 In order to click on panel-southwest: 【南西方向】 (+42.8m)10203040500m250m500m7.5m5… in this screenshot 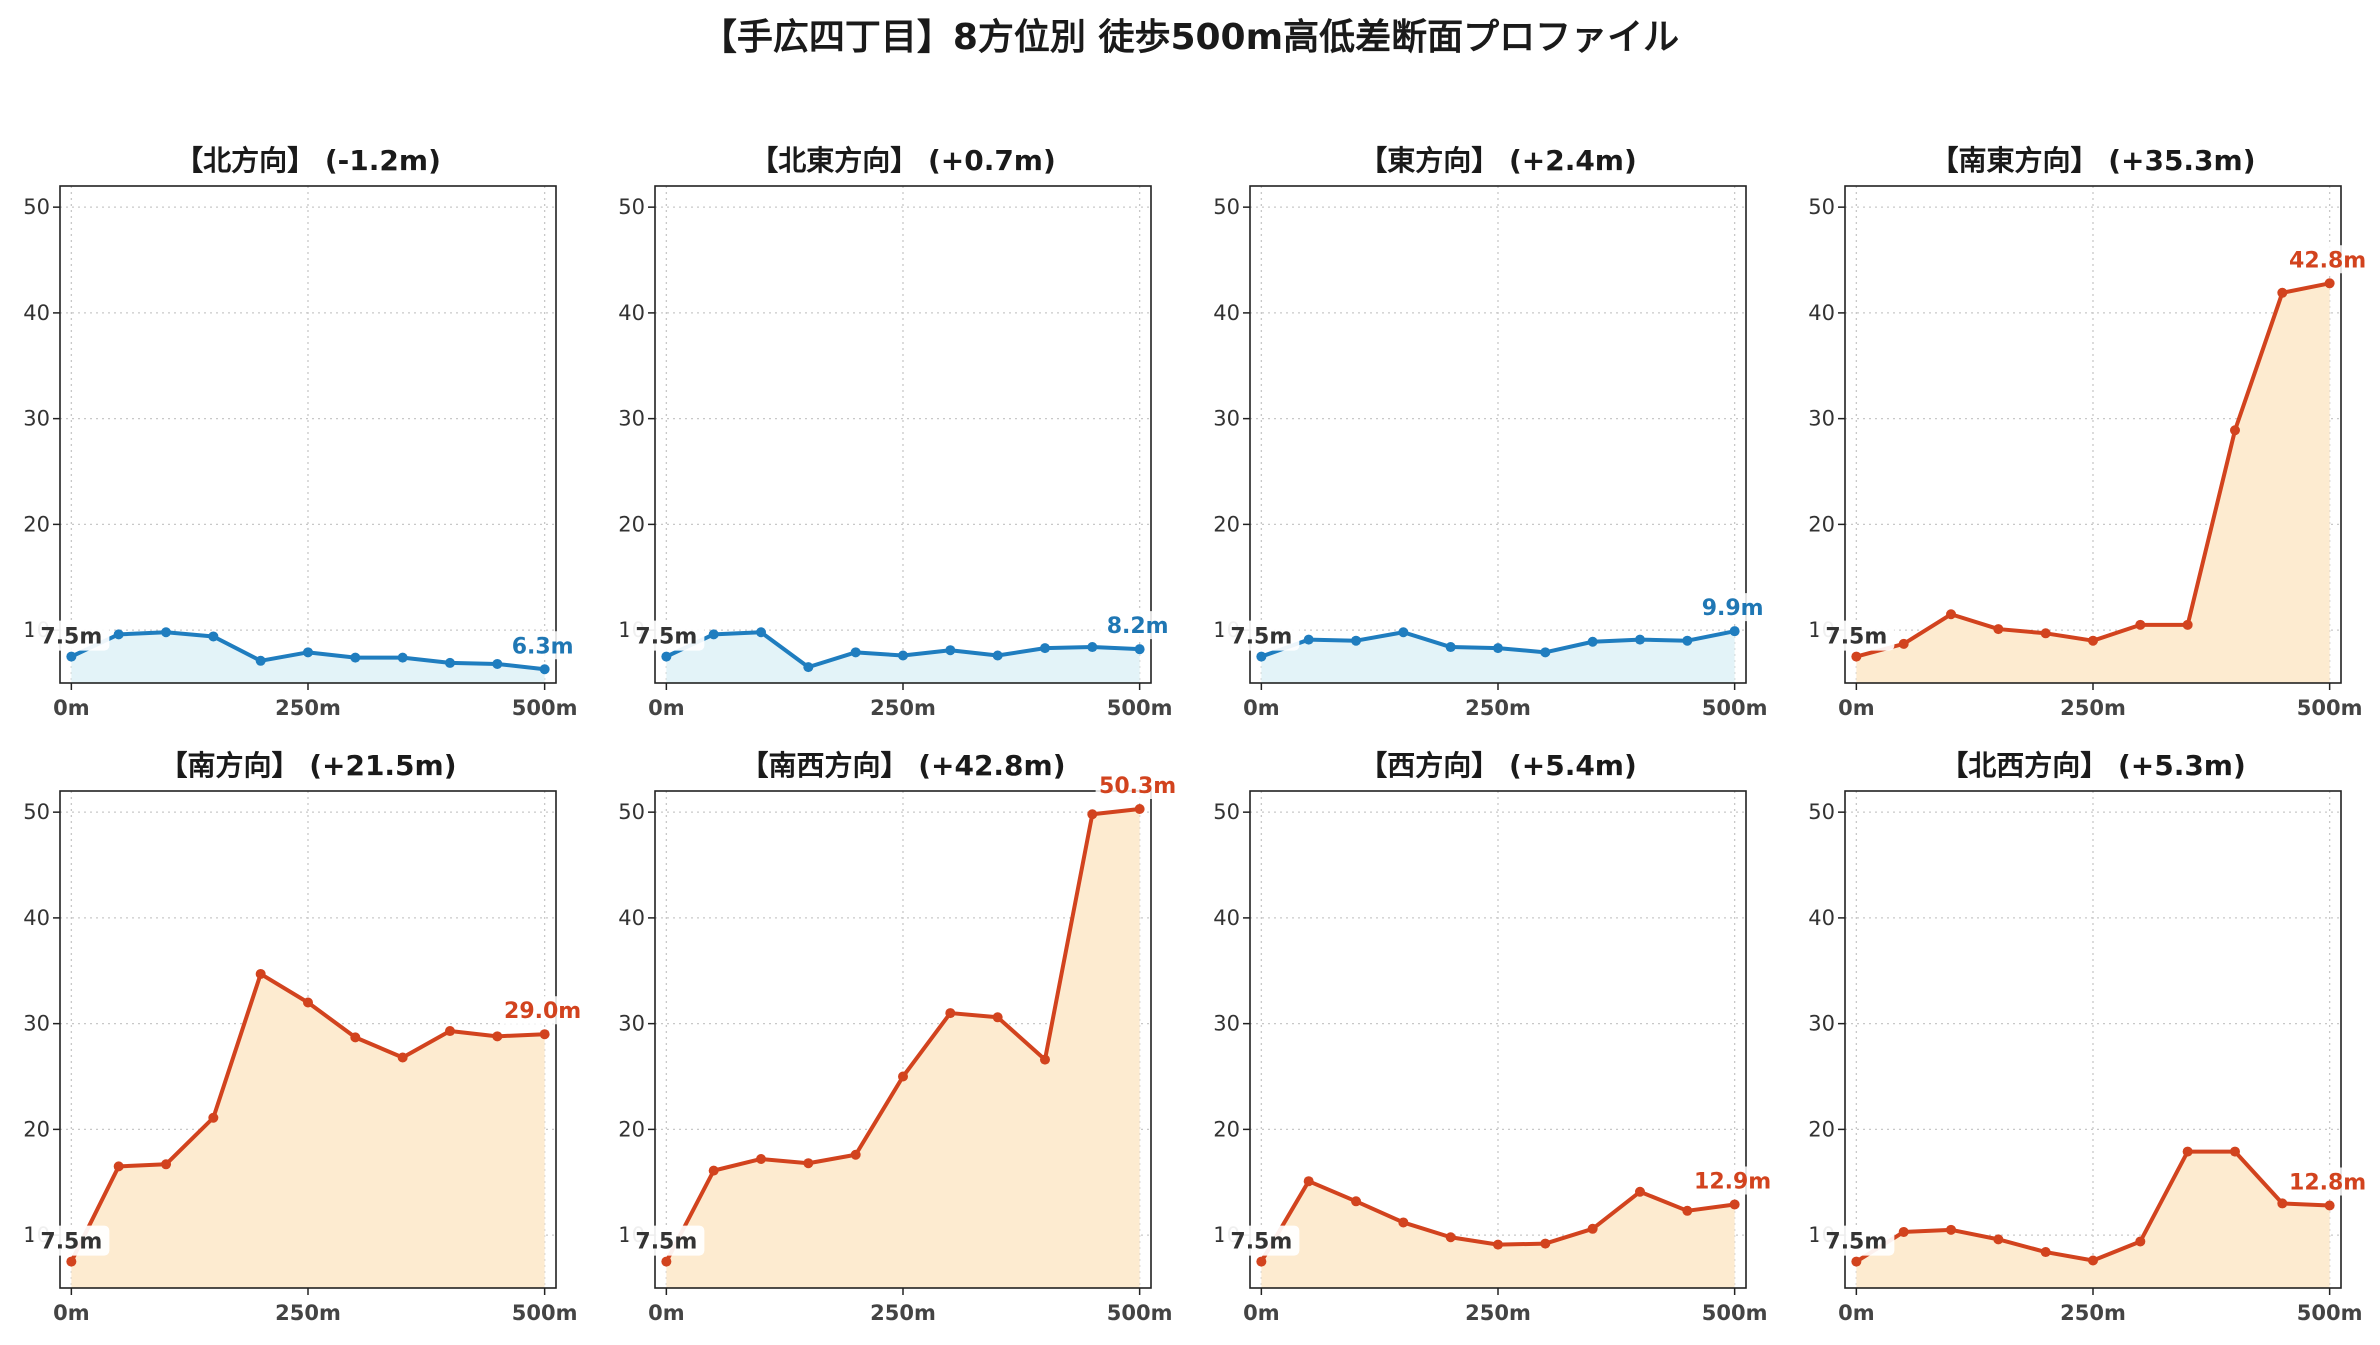, I will do `click(892, 1045)`.